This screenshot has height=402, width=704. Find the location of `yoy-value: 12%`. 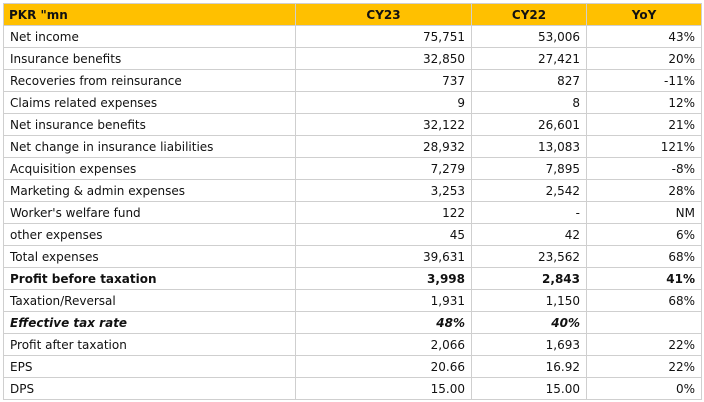

yoy-value: 12% is located at coordinates (644, 102).